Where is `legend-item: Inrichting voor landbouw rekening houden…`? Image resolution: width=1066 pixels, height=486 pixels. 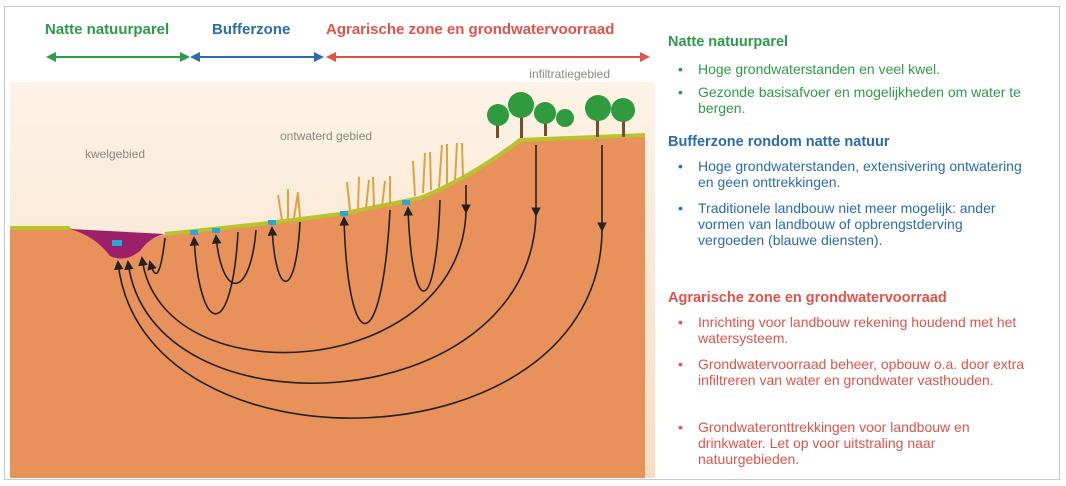 legend-item: Inrichting voor landbouw rekening houden… is located at coordinates (853, 330).